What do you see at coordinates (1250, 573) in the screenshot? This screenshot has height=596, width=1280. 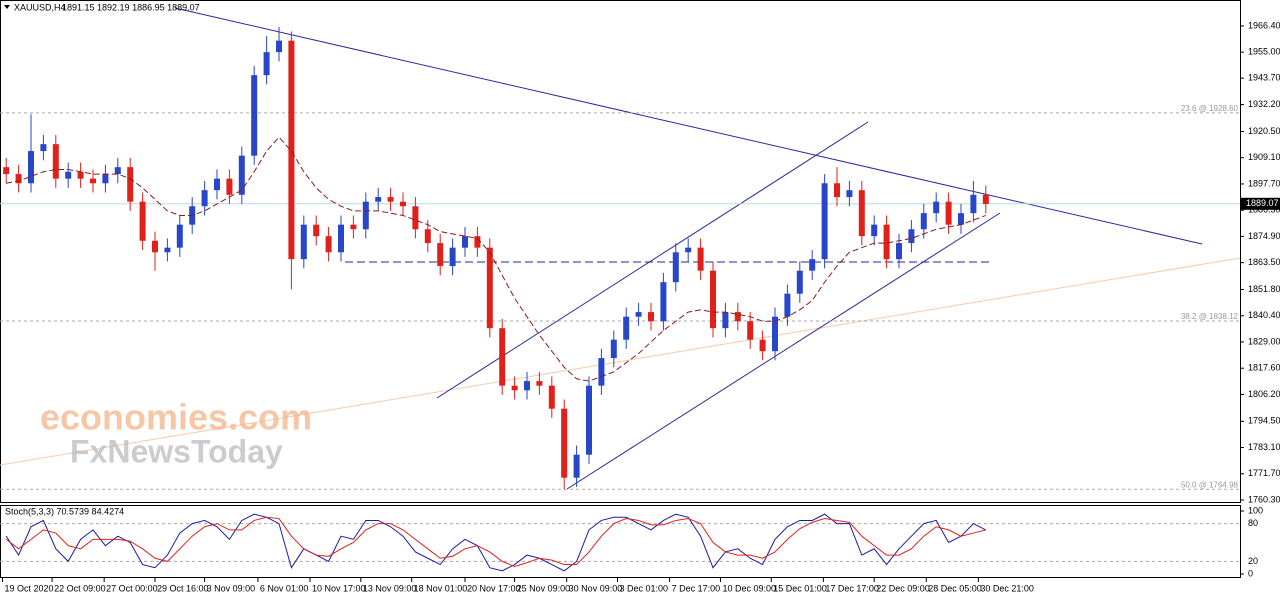 I see `y-tick-label: 0` at bounding box center [1250, 573].